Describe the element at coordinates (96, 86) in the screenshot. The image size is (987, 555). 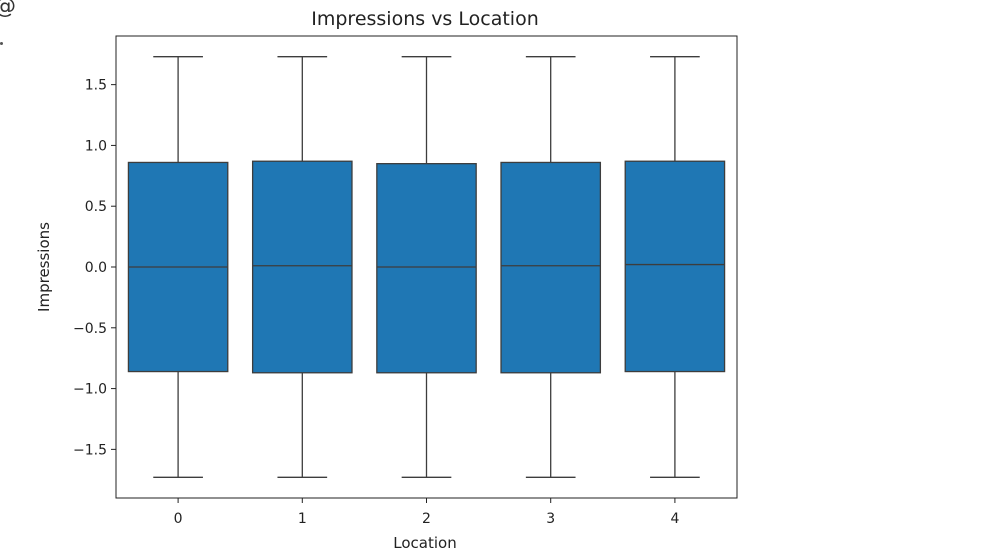
I see `y-tick-label: 1.5` at that location.